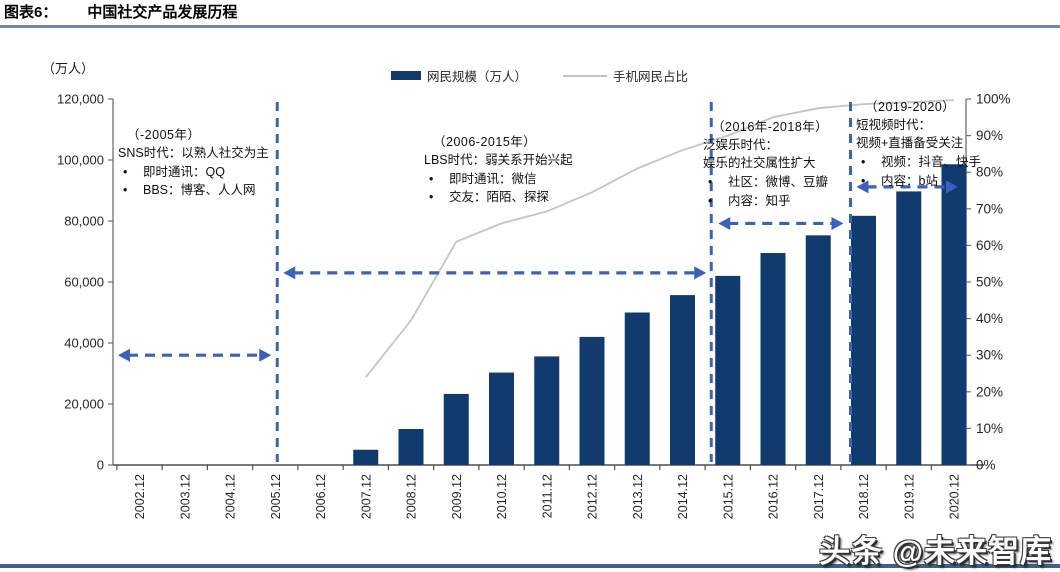  I want to click on x-axis-category-label: 2015.12, so click(728, 496).